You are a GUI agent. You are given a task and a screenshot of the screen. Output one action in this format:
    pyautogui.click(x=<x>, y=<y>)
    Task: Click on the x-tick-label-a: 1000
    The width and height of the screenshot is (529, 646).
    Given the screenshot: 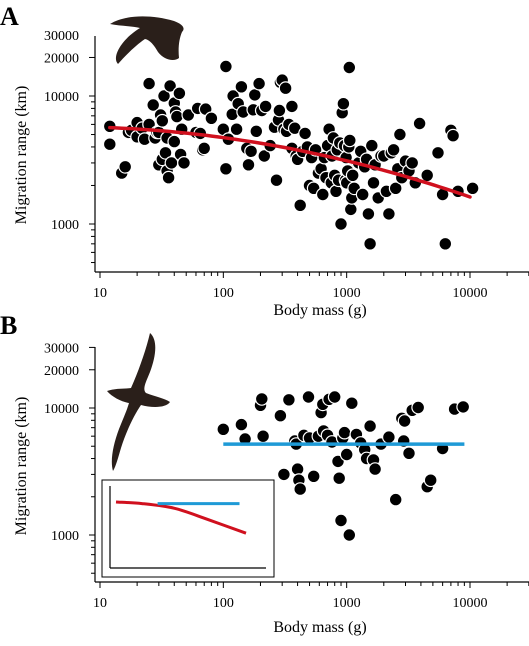 What is the action you would take?
    pyautogui.click(x=347, y=293)
    